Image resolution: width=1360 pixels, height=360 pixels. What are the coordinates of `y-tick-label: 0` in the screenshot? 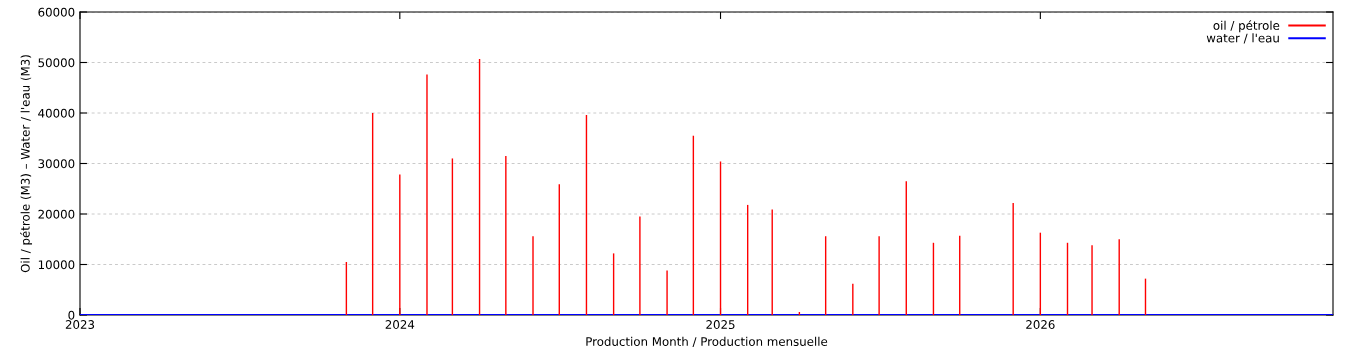 It's located at (71, 315).